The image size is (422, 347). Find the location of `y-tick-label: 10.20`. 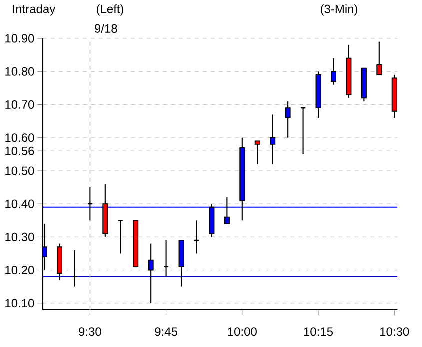

y-tick-label: 10.20 is located at coordinates (20, 270).